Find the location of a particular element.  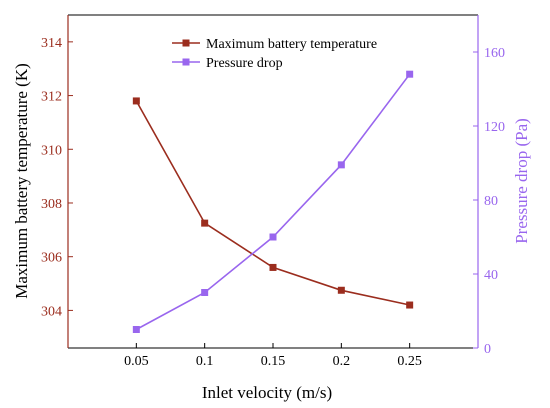

legend: Maximum battery temperature Pressure drop is located at coordinates (274, 54).